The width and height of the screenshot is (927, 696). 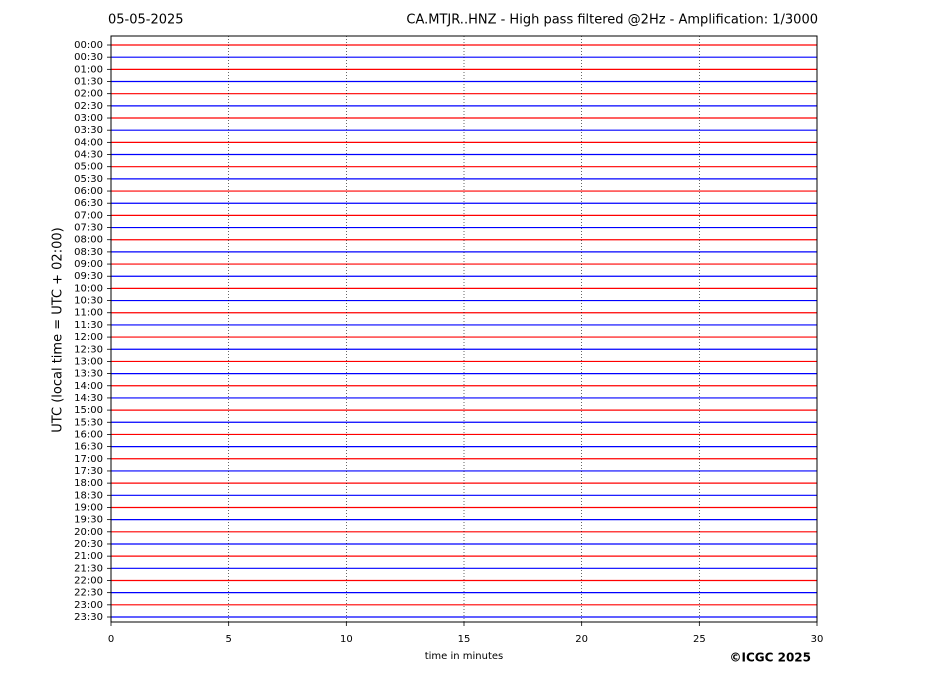 What do you see at coordinates (88, 325) in the screenshot?
I see `row-label: 11:30` at bounding box center [88, 325].